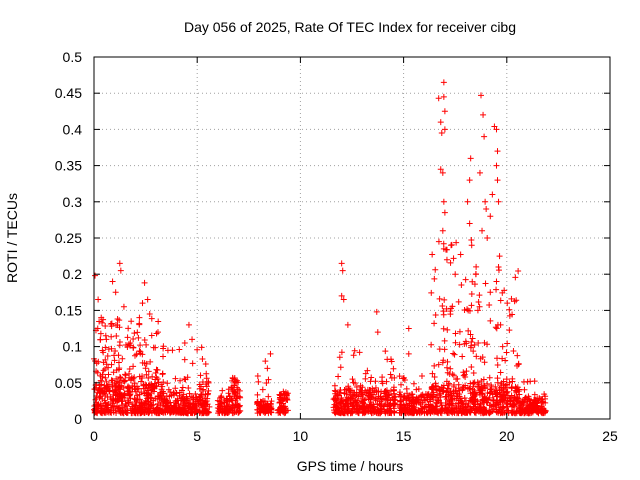 The image size is (640, 480). What do you see at coordinates (68, 383) in the screenshot?
I see `y-tick-label: 0.05` at bounding box center [68, 383].